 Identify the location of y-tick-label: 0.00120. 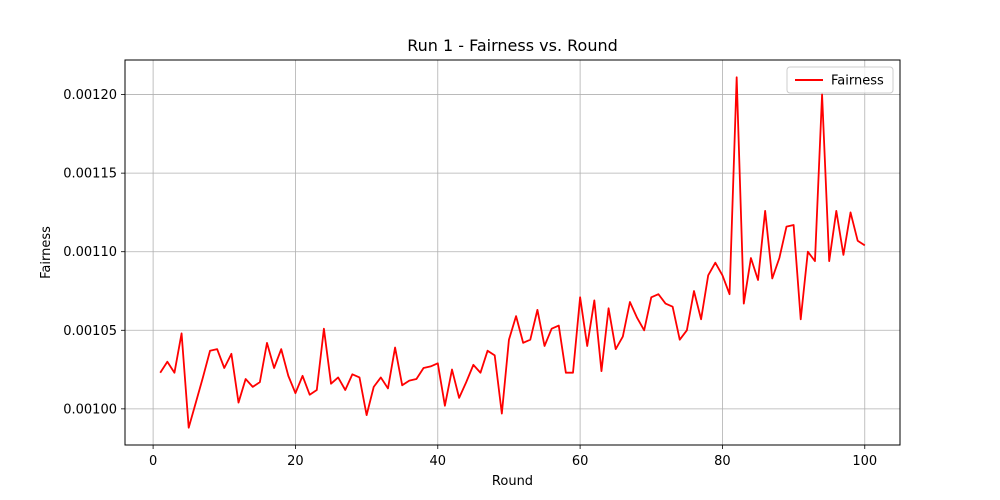
(90, 95).